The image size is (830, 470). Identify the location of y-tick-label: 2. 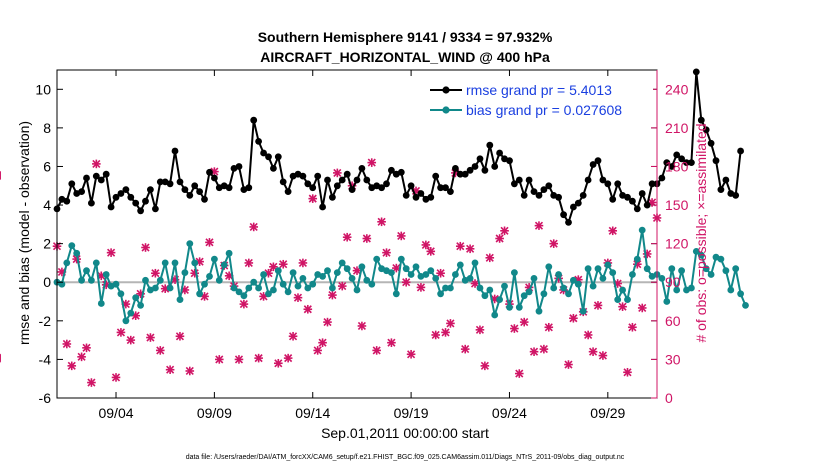
(47, 244).